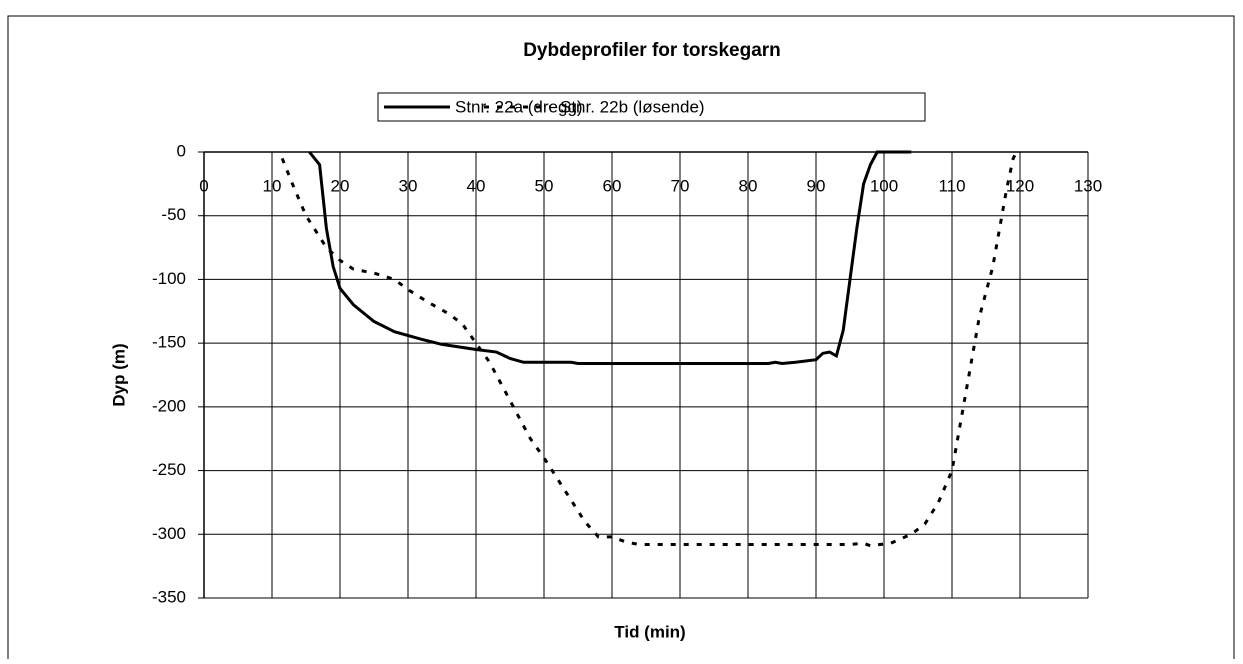  I want to click on x-tick-label: 70, so click(680, 185).